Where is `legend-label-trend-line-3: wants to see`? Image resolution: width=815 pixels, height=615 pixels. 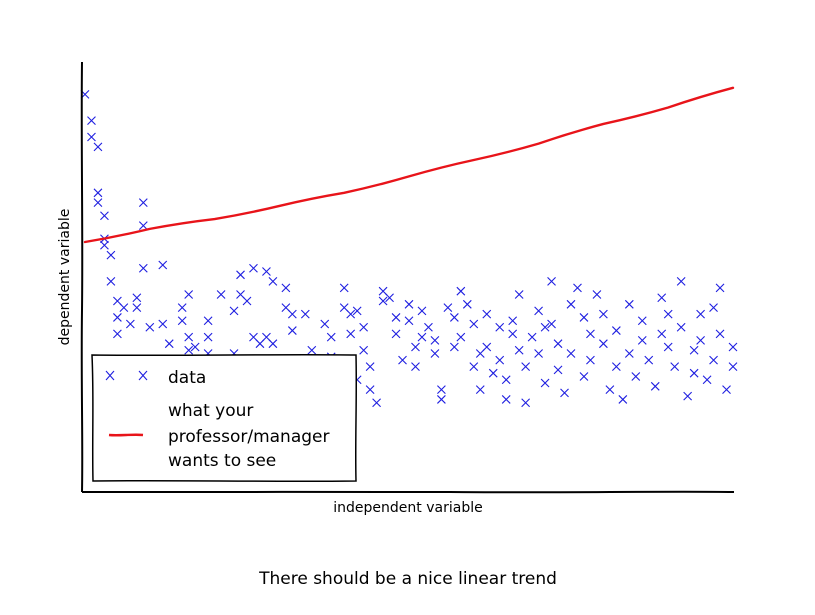
legend-label-trend-line-3: wants to see is located at coordinates (222, 461).